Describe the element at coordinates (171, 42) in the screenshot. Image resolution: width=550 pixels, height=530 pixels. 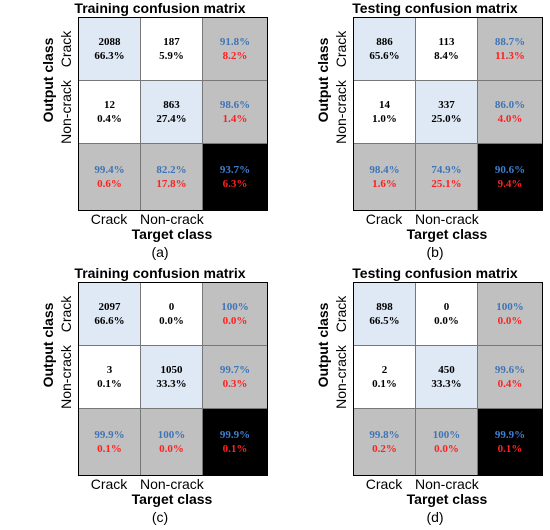
I see `count-value: 187` at that location.